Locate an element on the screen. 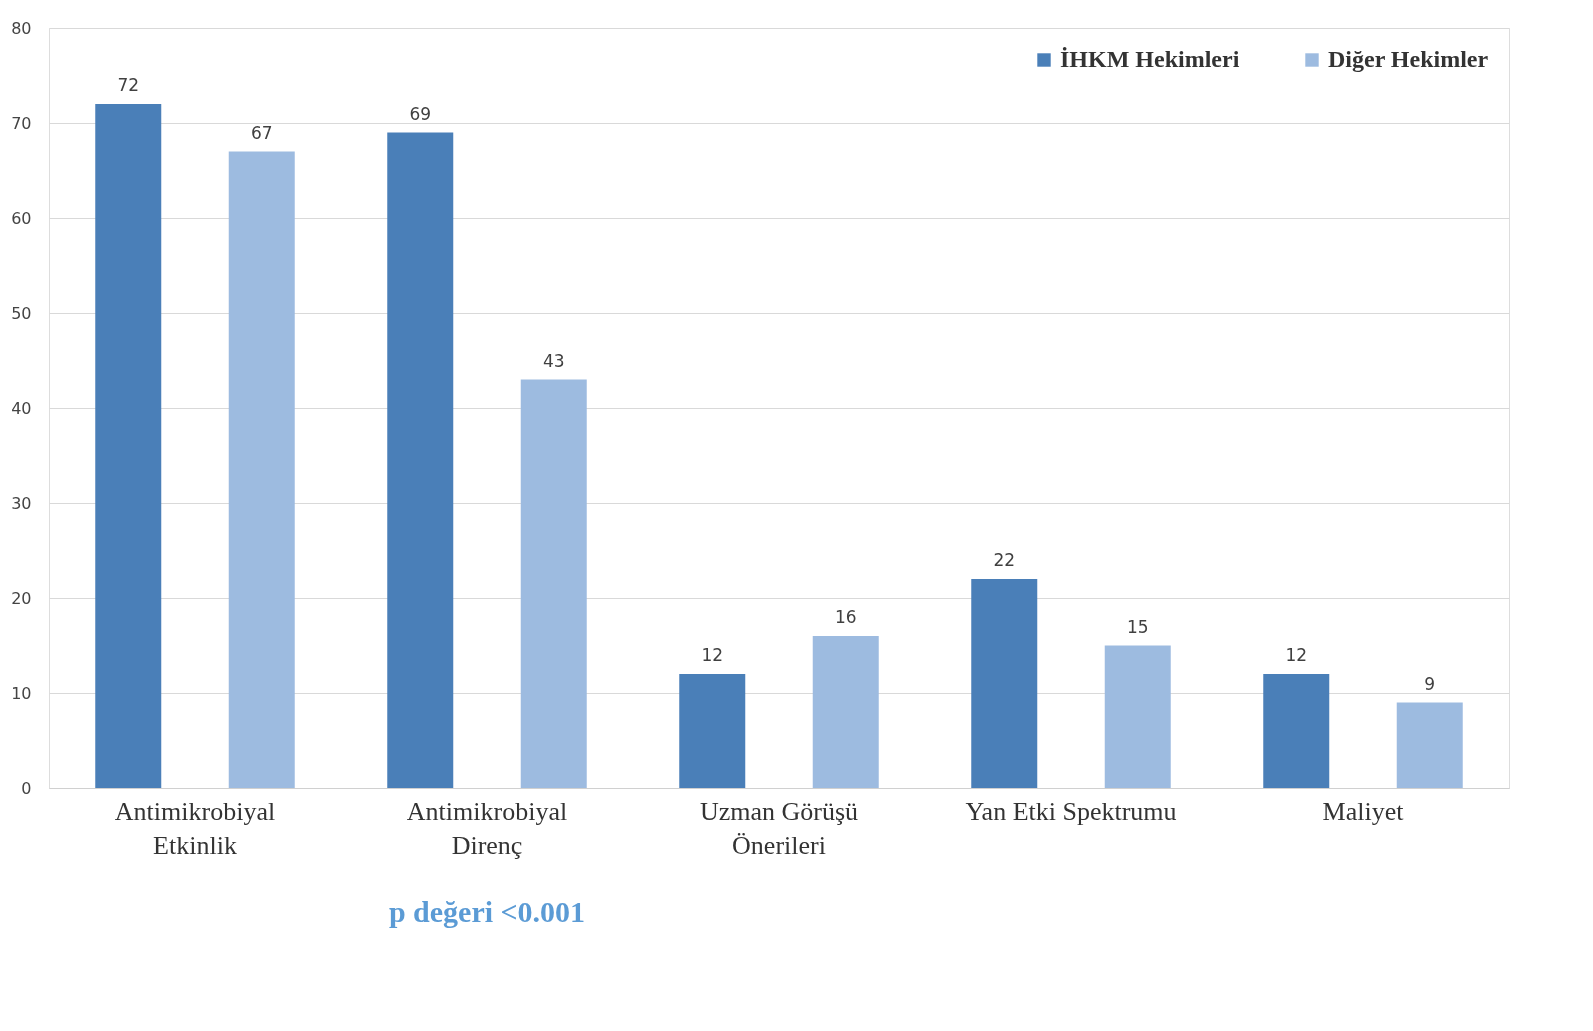 The height and width of the screenshot is (1031, 1593). y-tick-label: 20 is located at coordinates (21, 598).